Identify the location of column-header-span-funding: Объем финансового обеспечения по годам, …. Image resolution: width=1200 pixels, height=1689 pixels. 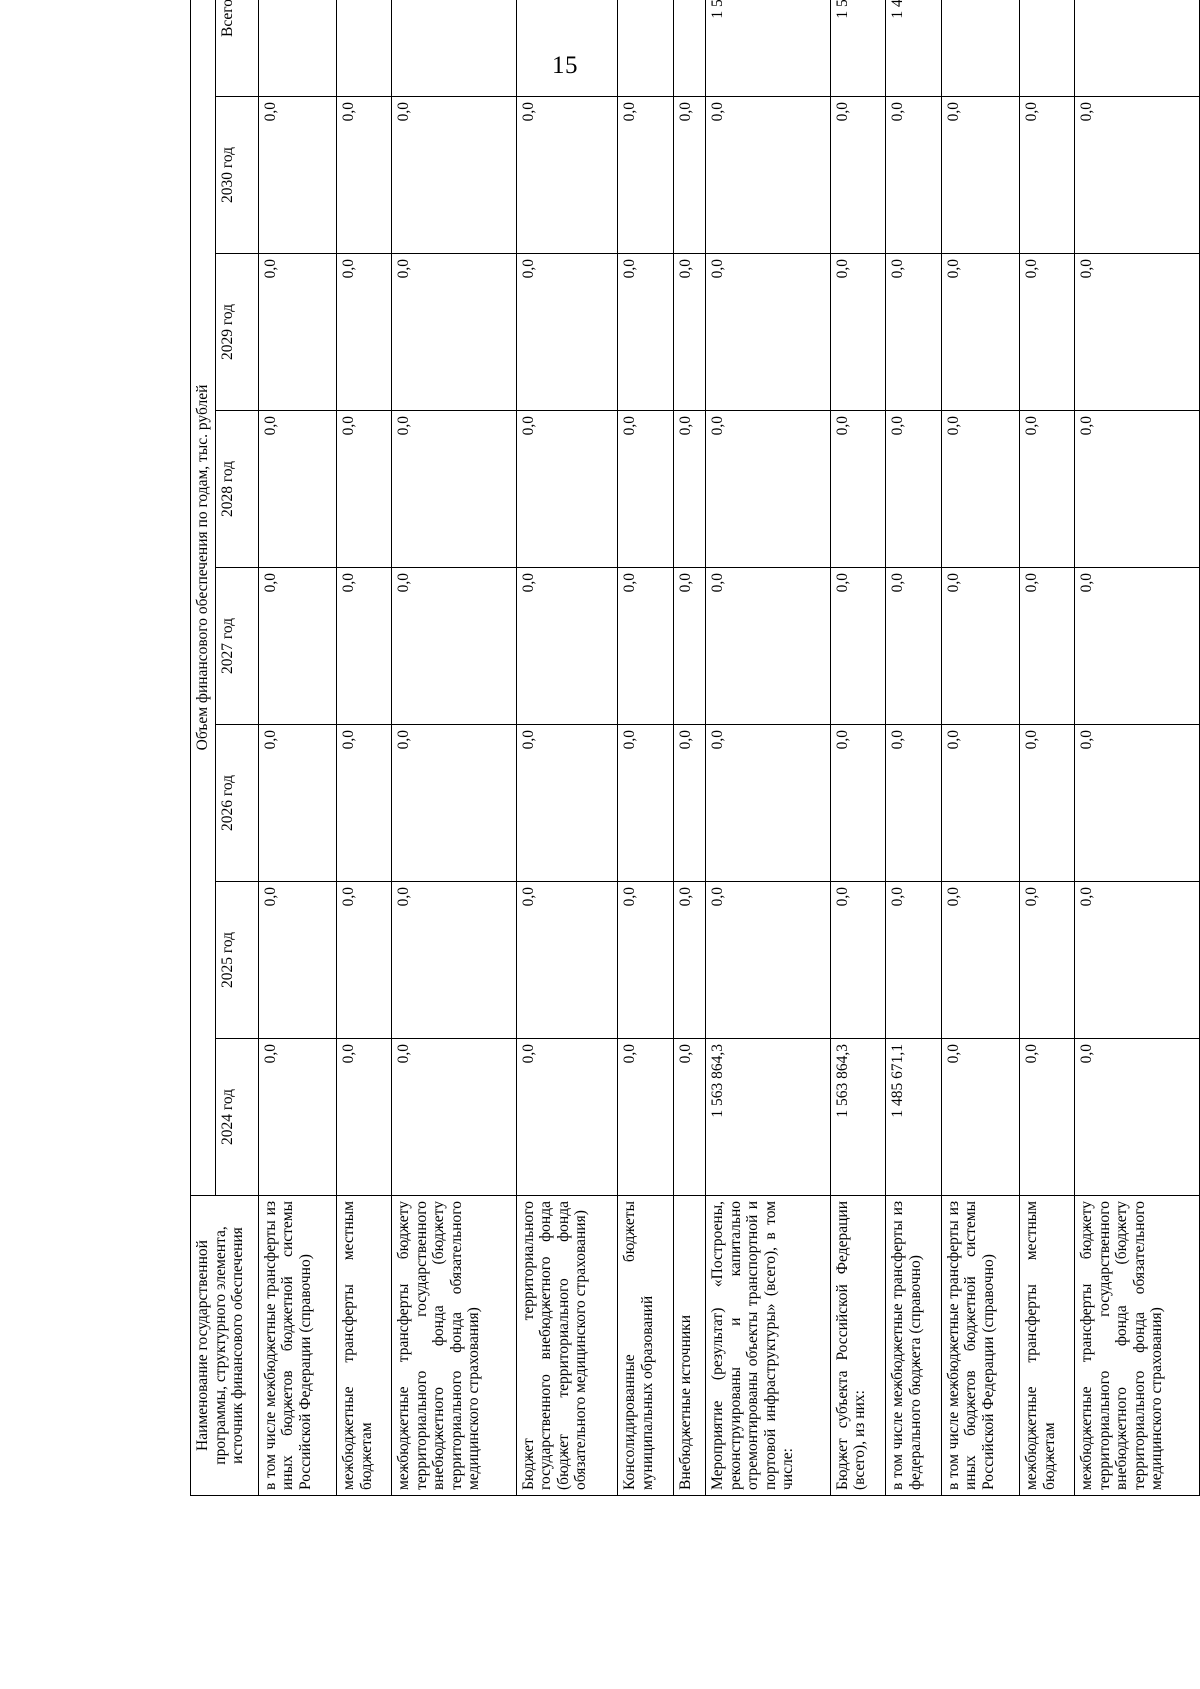
(203, 598).